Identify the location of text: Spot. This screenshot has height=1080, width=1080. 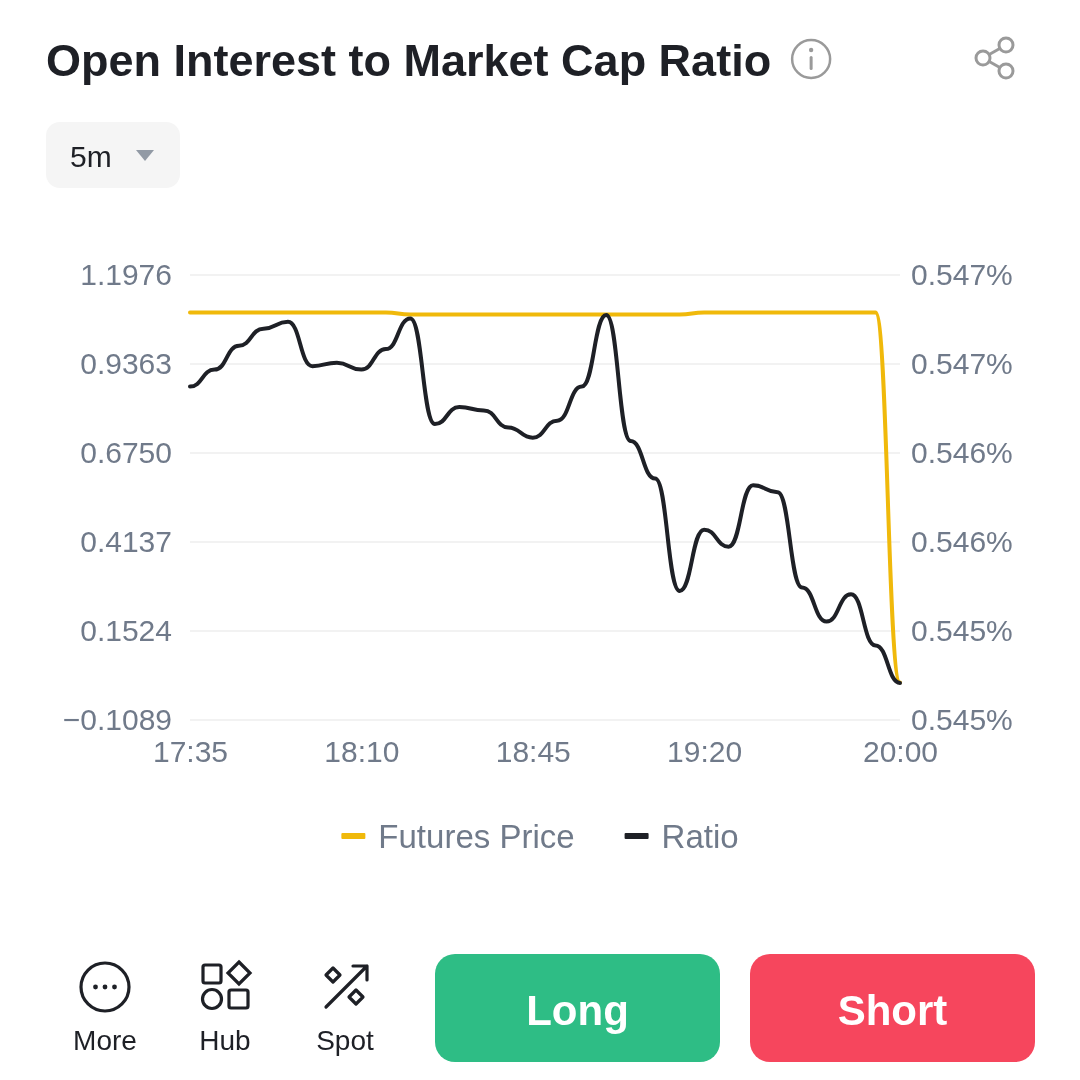
(345, 1040).